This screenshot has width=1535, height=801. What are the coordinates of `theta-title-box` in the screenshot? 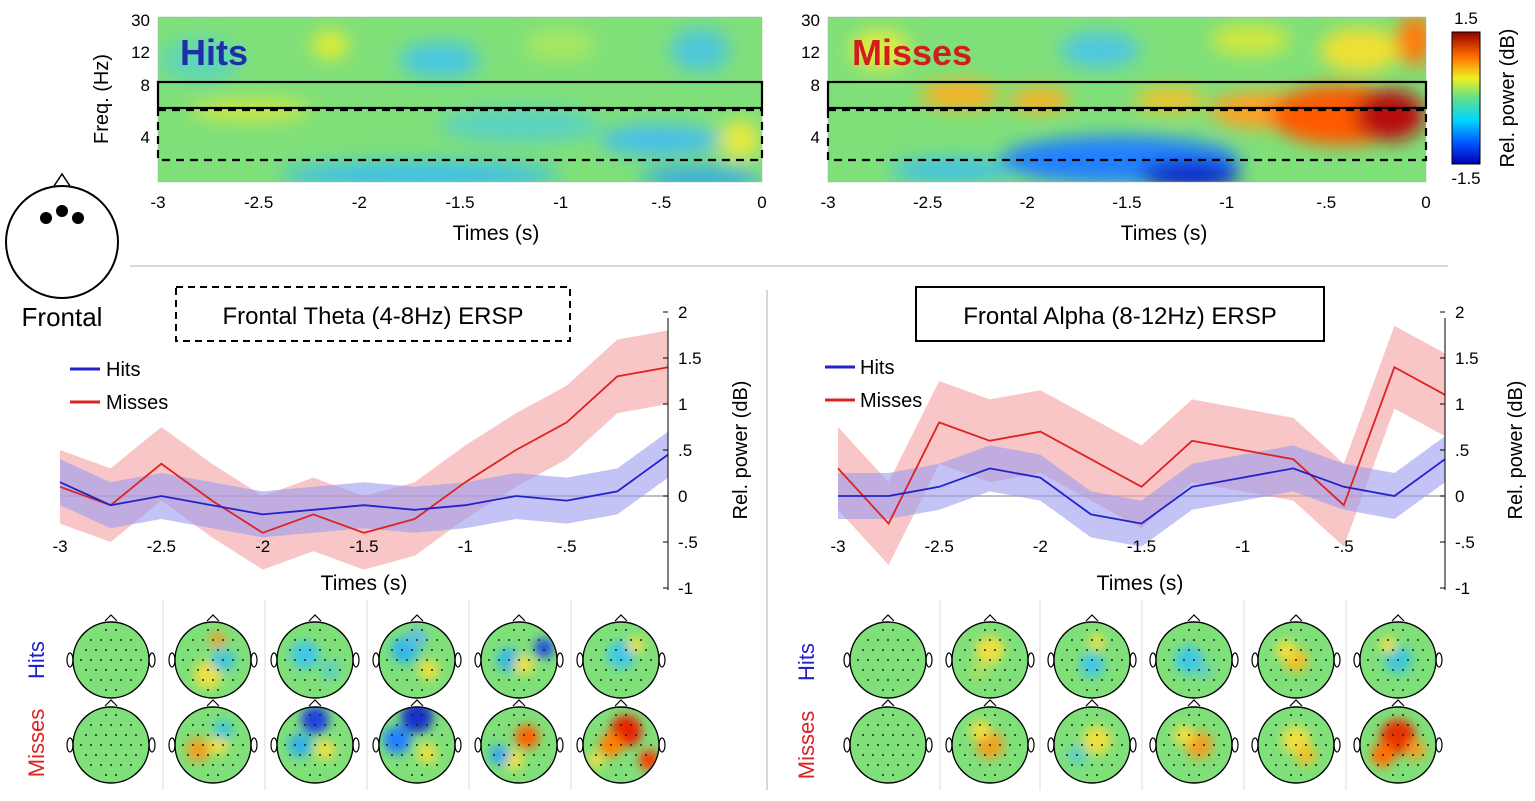 It's located at (373, 314).